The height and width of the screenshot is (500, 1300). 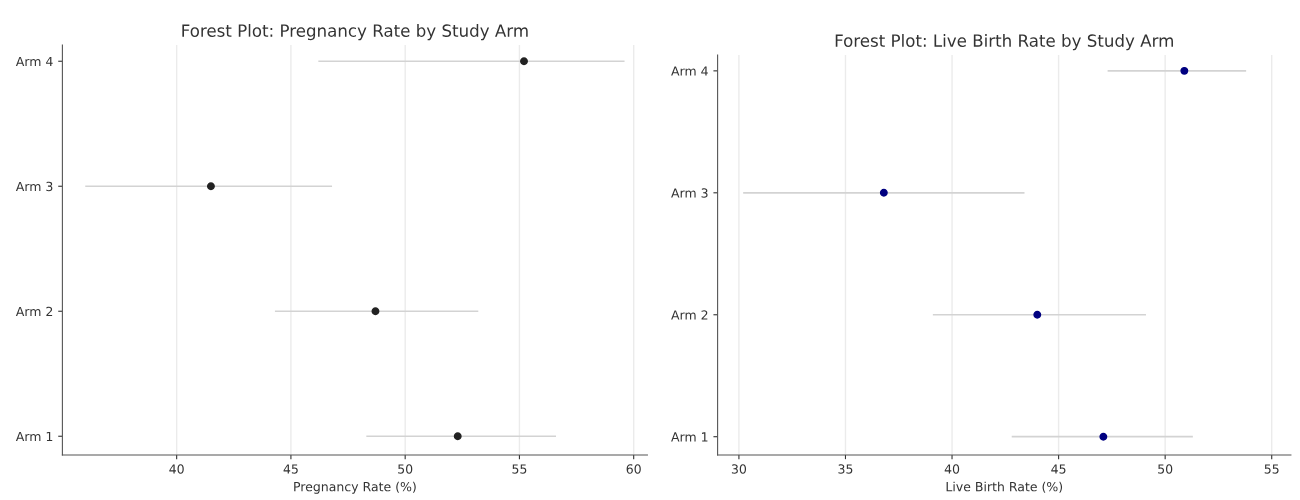 What do you see at coordinates (739, 469) in the screenshot?
I see `x-tick-label: 30` at bounding box center [739, 469].